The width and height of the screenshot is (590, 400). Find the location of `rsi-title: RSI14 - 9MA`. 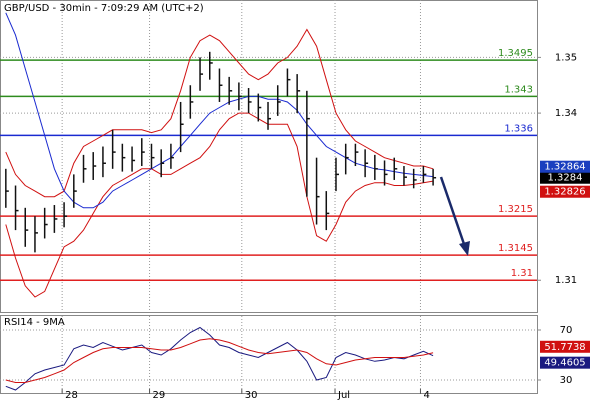

rsi-title: RSI14 - 9MA is located at coordinates (34, 322).